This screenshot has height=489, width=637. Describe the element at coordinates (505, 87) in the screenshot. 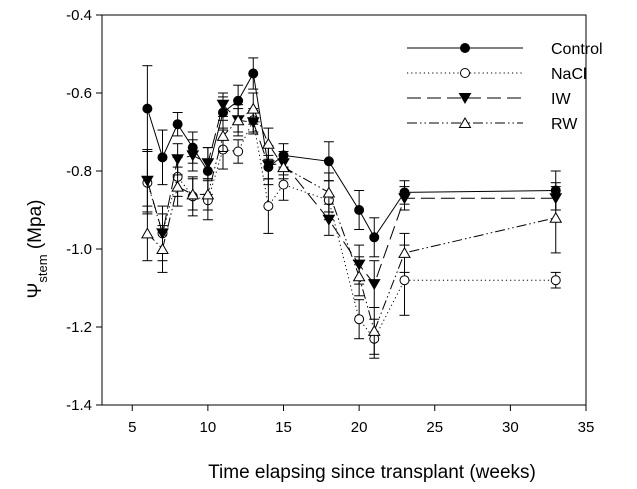

I see `legend: Control NaCl IW RW` at that location.